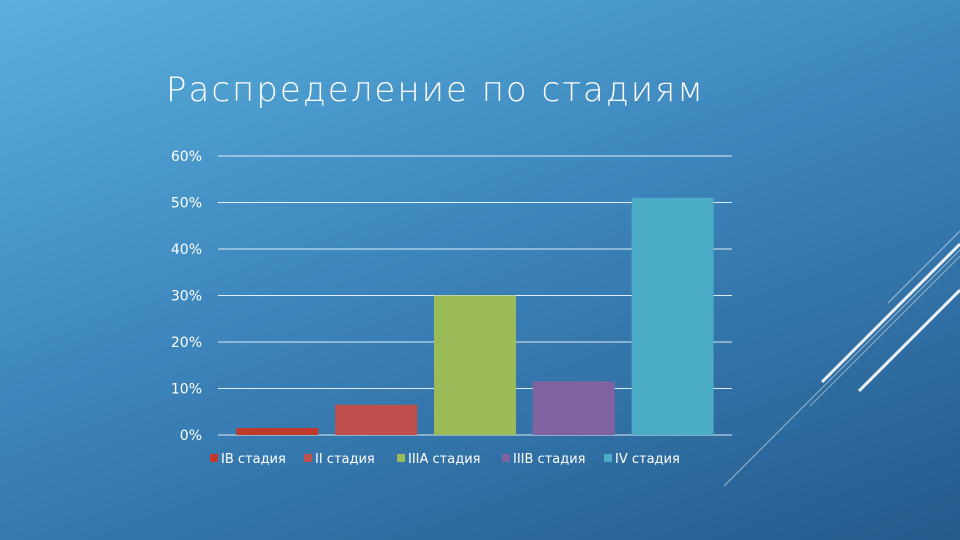 Image resolution: width=960 pixels, height=540 pixels. I want to click on legend-label: IIIB стадия, so click(549, 459).